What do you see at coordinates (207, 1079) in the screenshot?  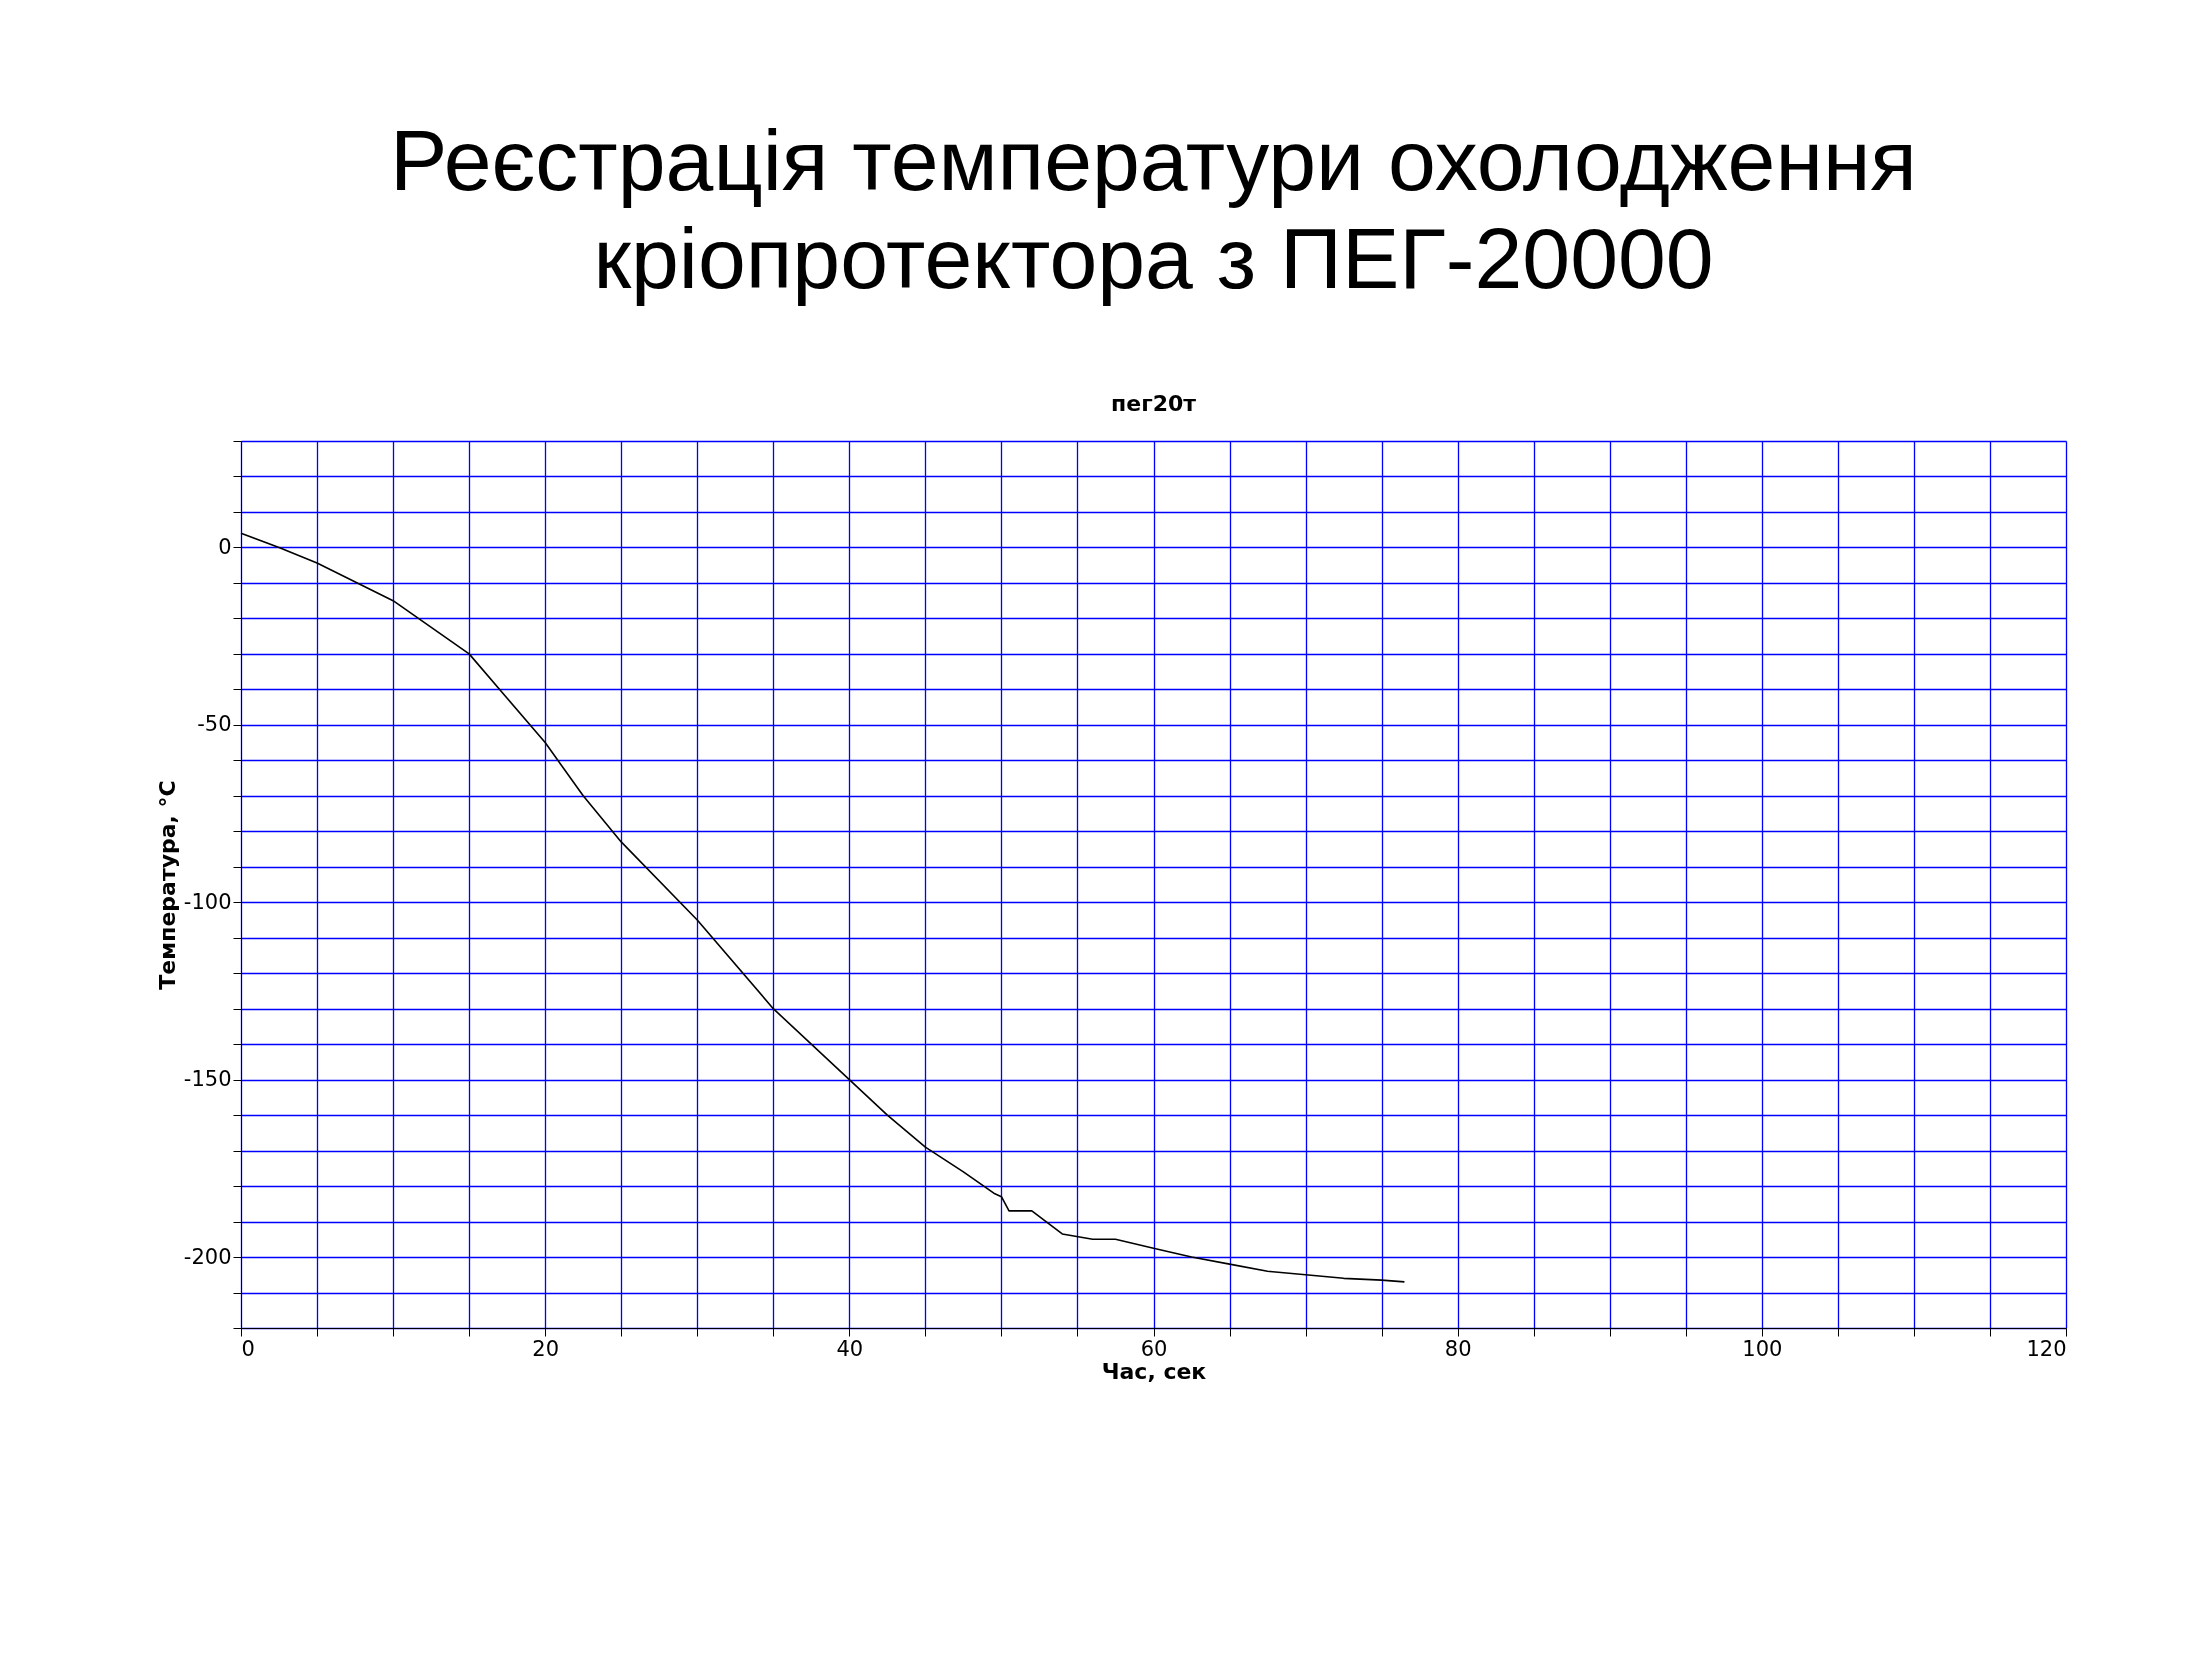 I see `y-tick-label: -150` at bounding box center [207, 1079].